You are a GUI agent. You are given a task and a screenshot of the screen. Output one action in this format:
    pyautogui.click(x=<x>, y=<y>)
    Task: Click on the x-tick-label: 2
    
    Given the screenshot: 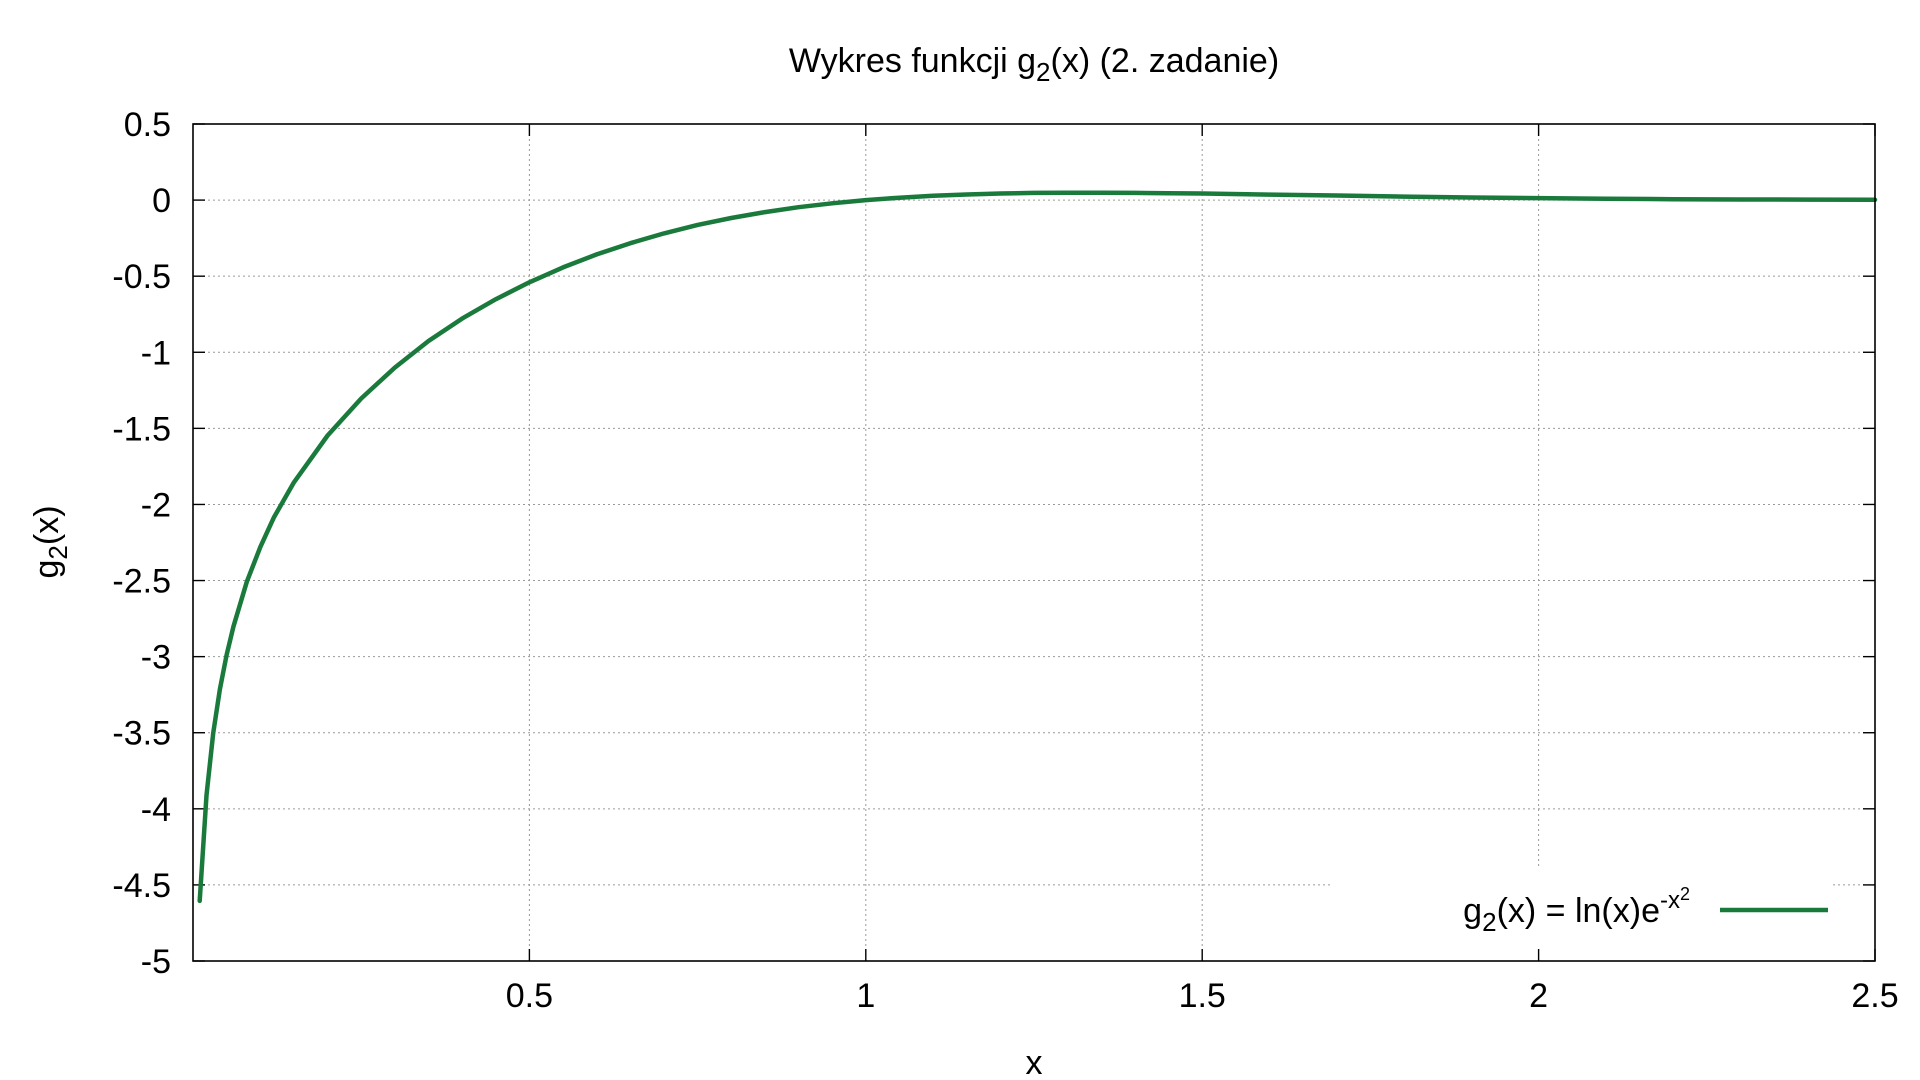 What is the action you would take?
    pyautogui.click(x=1538, y=996)
    